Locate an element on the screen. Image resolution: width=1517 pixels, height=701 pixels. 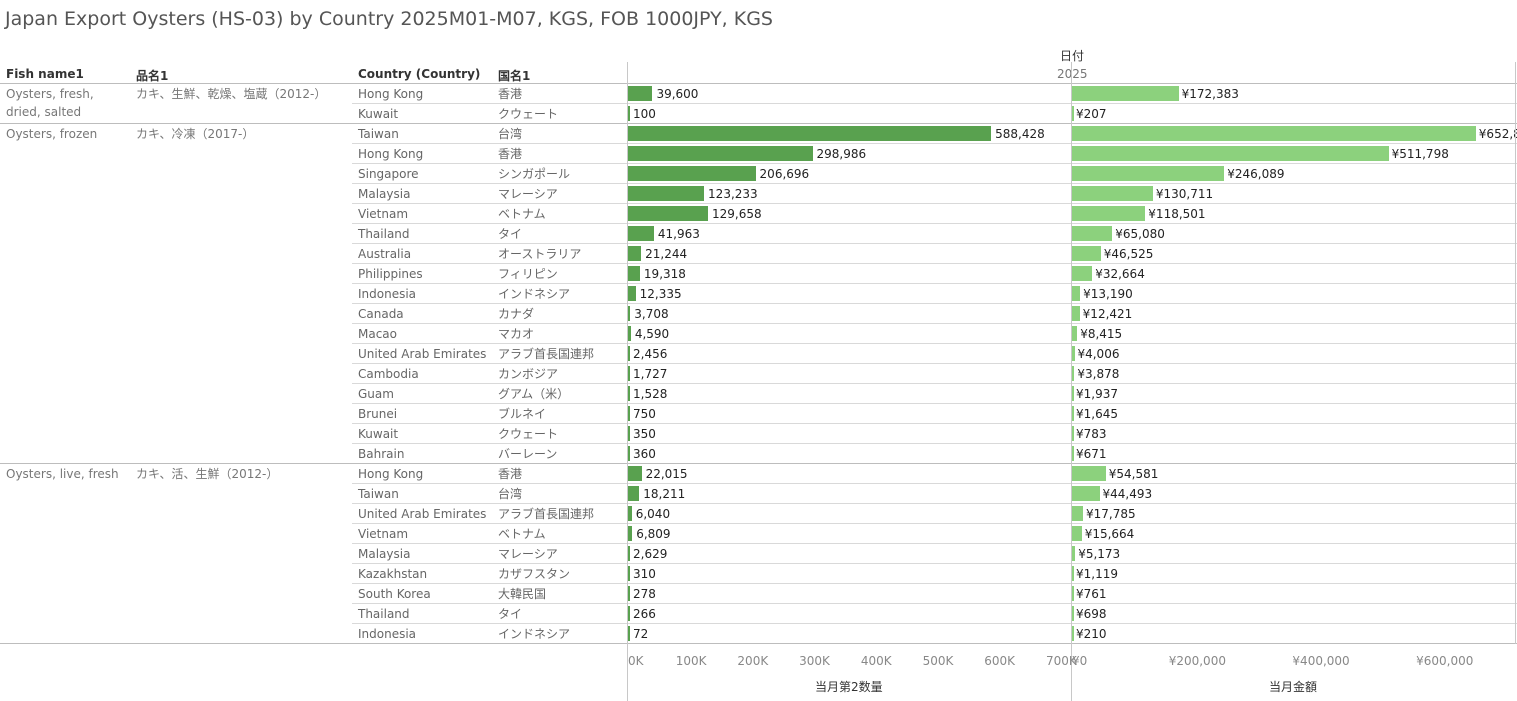
country-label: Brunei is located at coordinates (378, 414).